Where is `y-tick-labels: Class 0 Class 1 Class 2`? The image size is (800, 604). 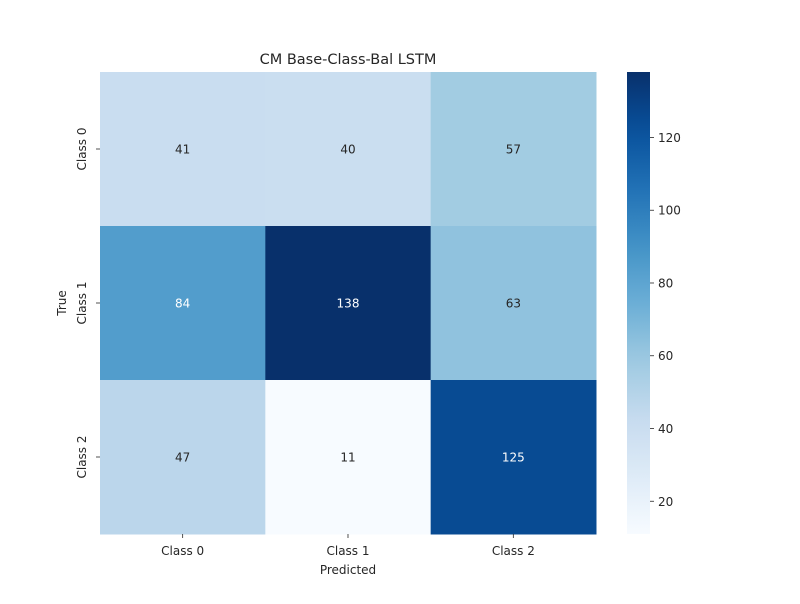 y-tick-labels: Class 0 Class 1 Class 2 is located at coordinates (87, 303).